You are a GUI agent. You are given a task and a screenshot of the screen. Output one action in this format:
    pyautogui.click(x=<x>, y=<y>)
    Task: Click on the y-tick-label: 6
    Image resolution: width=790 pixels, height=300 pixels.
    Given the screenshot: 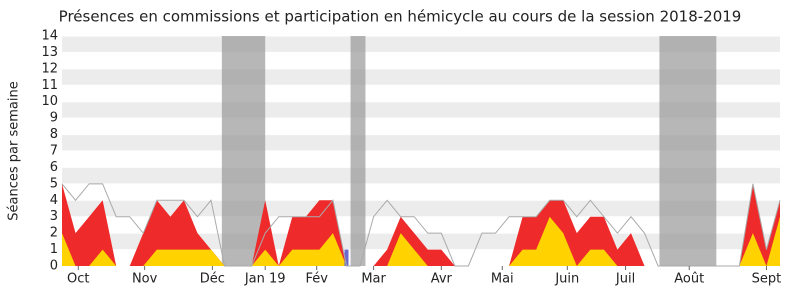 What is the action you would take?
    pyautogui.click(x=54, y=167)
    